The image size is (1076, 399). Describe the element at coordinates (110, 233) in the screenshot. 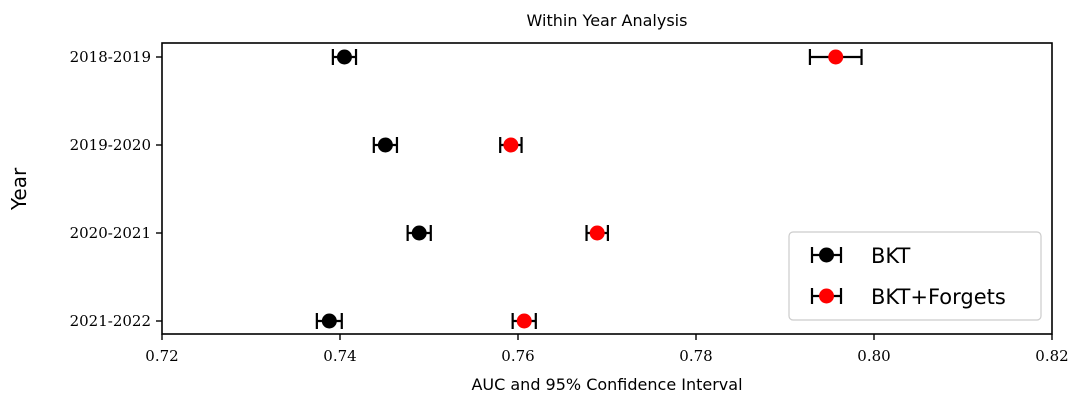

I see `y-tick-label: 2020-2021` at that location.